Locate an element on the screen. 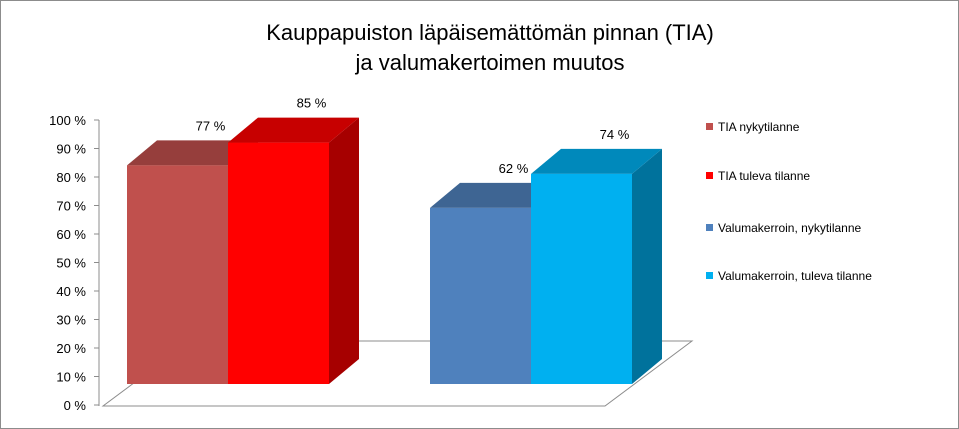 The height and width of the screenshot is (429, 959). y-tick-label: 30 % is located at coordinates (71, 320).